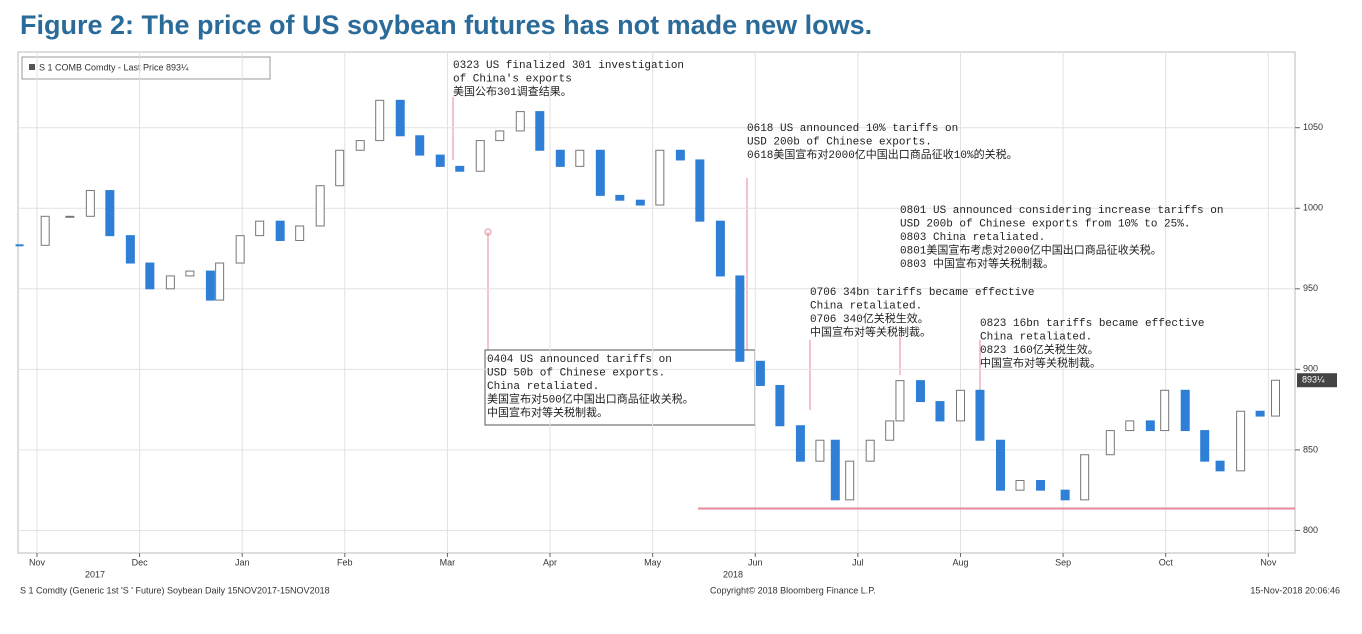  Describe the element at coordinates (653, 562) in the screenshot. I see `x-tick-label: May` at that location.